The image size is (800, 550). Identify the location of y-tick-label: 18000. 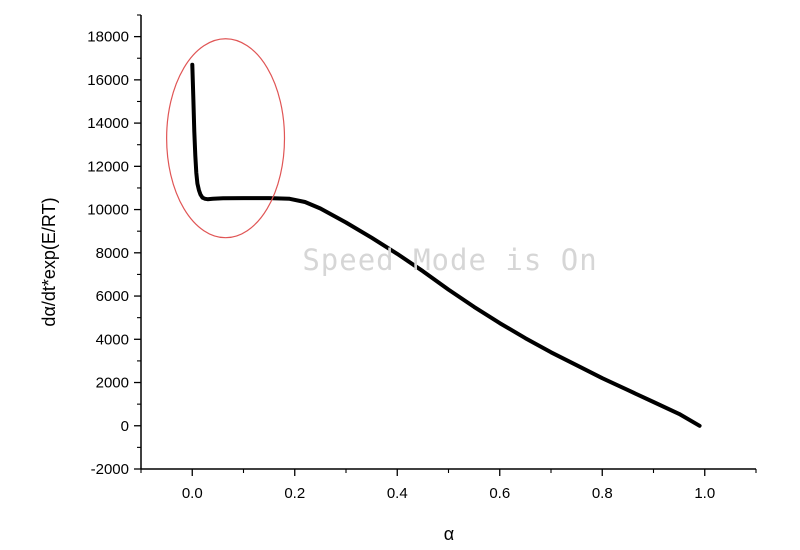
(108, 37).